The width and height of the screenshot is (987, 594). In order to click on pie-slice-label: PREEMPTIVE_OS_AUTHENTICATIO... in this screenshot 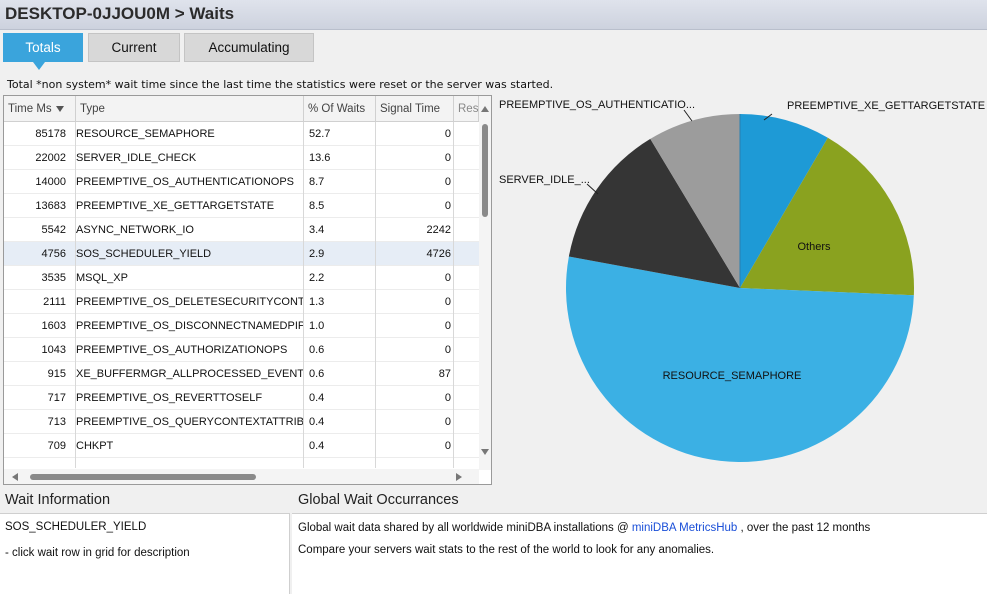, I will do `click(597, 105)`.